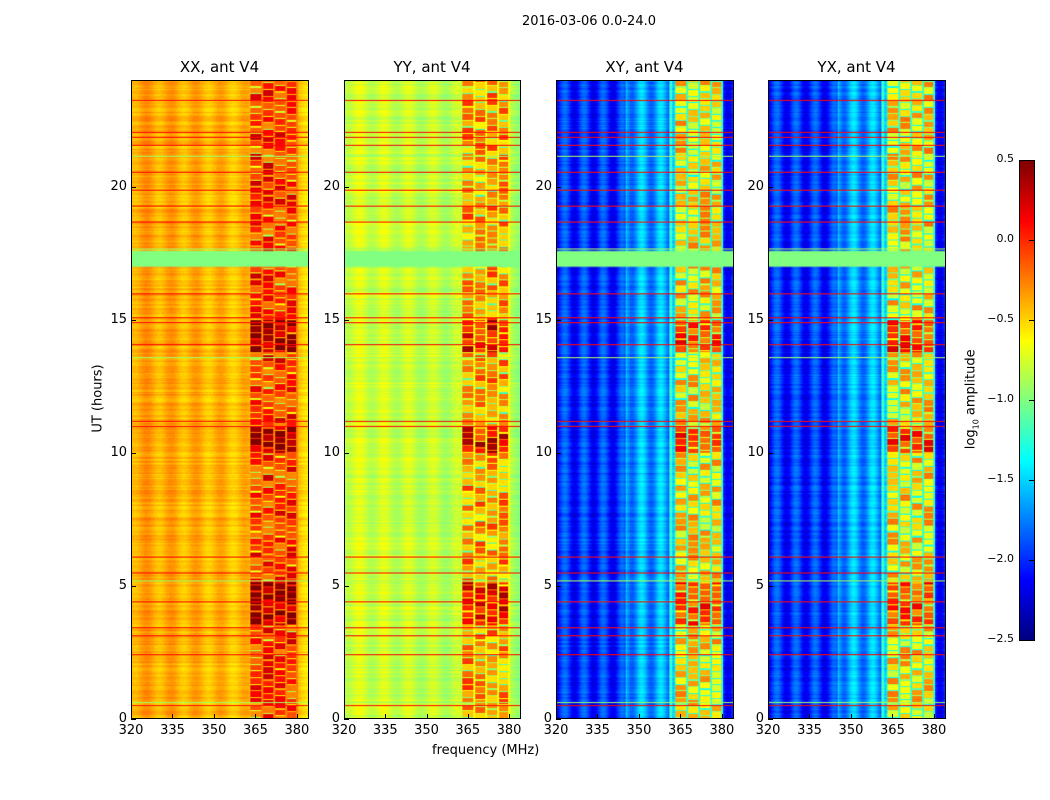  What do you see at coordinates (486, 750) in the screenshot?
I see `x-axis-label: frequency (MHz)` at bounding box center [486, 750].